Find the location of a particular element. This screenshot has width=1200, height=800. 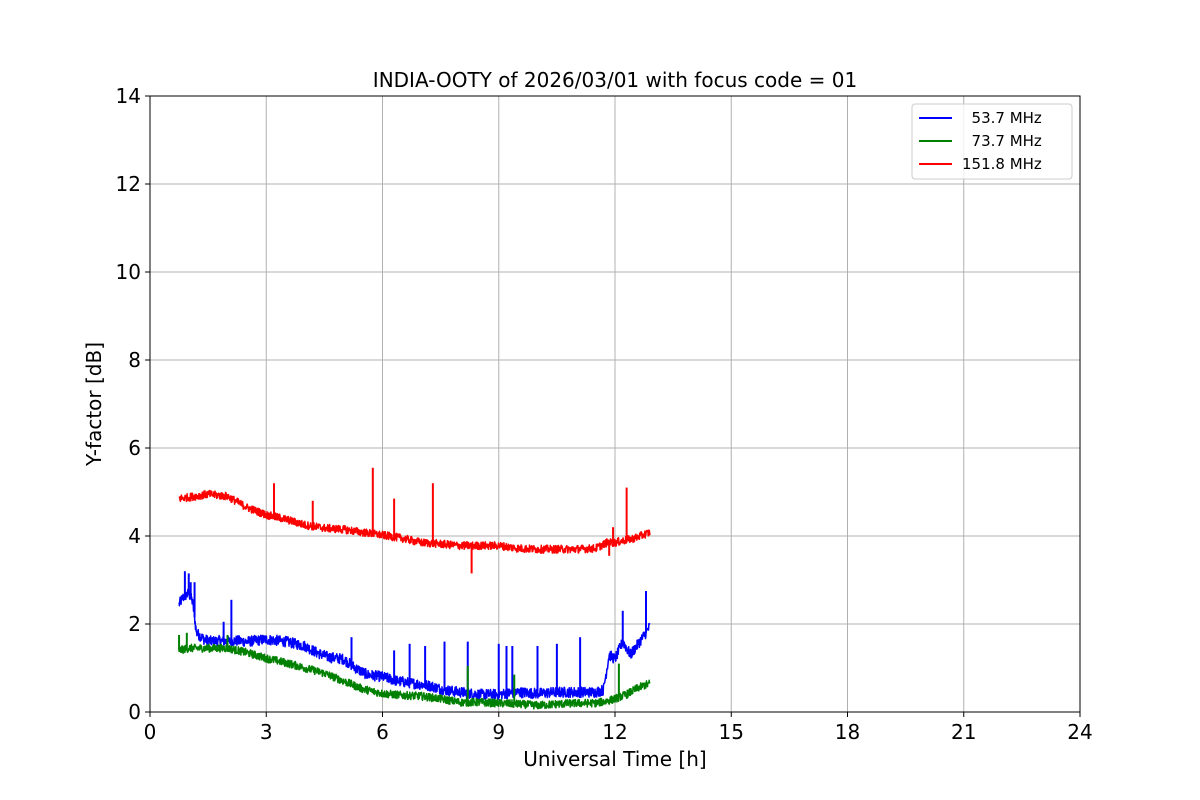

series-line-151-8-mhz is located at coordinates (414, 521).